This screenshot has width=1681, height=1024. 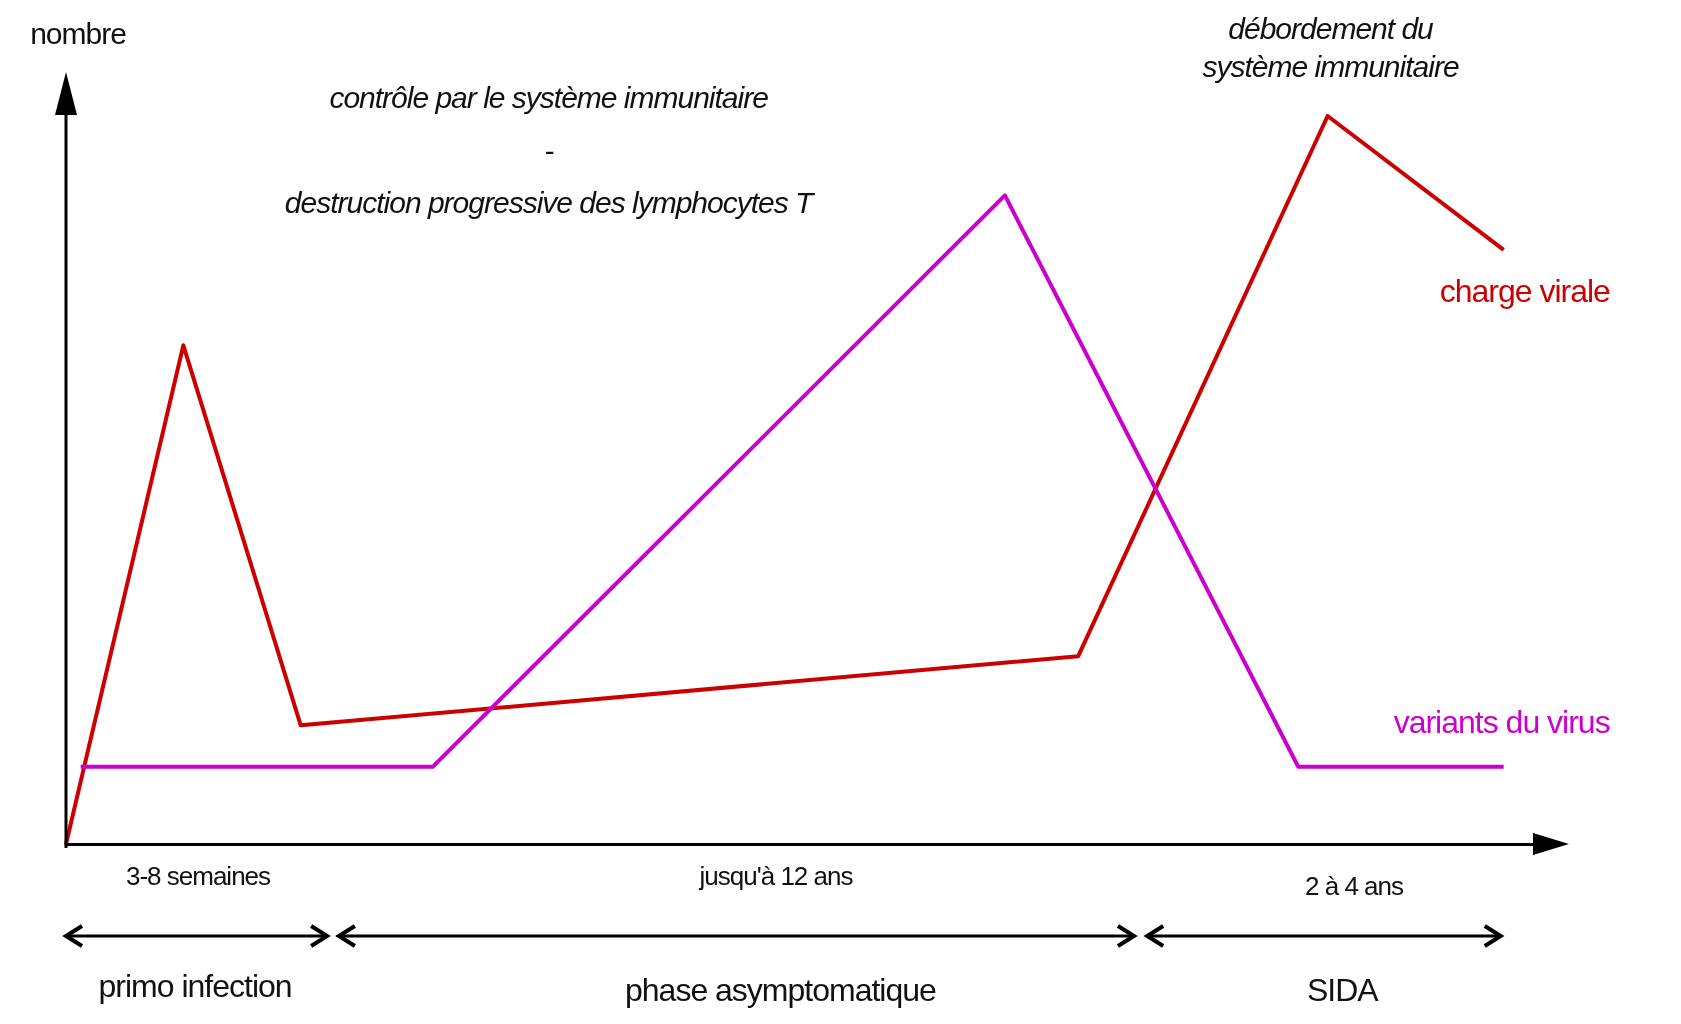 What do you see at coordinates (780, 990) in the screenshot?
I see `text: phase asymptomatique` at bounding box center [780, 990].